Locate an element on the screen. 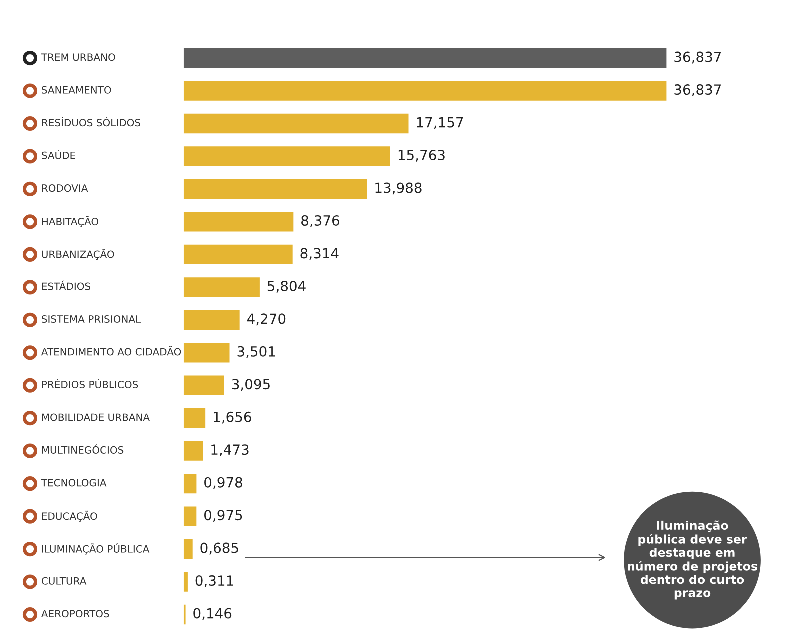  y-tick-label: RODOVIA is located at coordinates (65, 188).